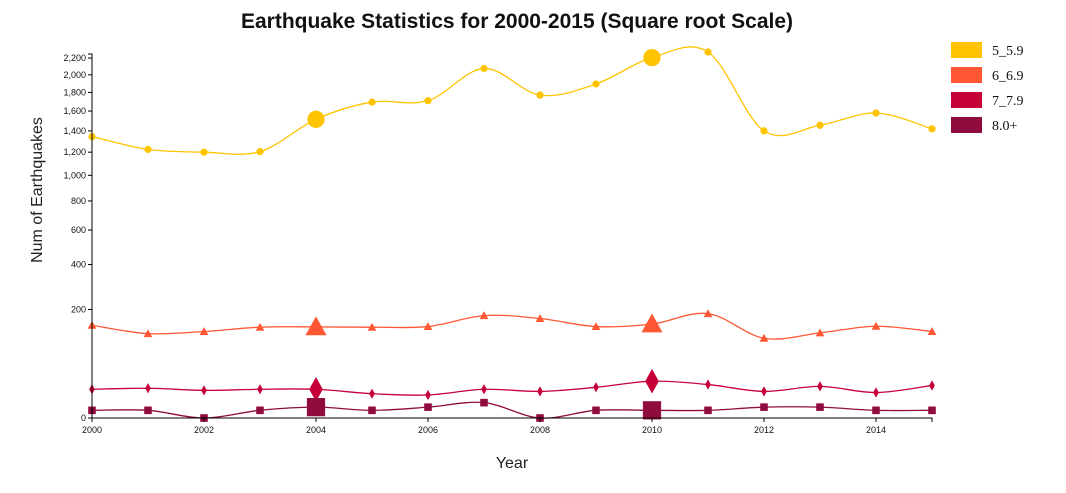 The image size is (1066, 493). What do you see at coordinates (987, 88) in the screenshot?
I see `legend: 5_5.9 6_6.9 7_7.9 8.0+` at bounding box center [987, 88].